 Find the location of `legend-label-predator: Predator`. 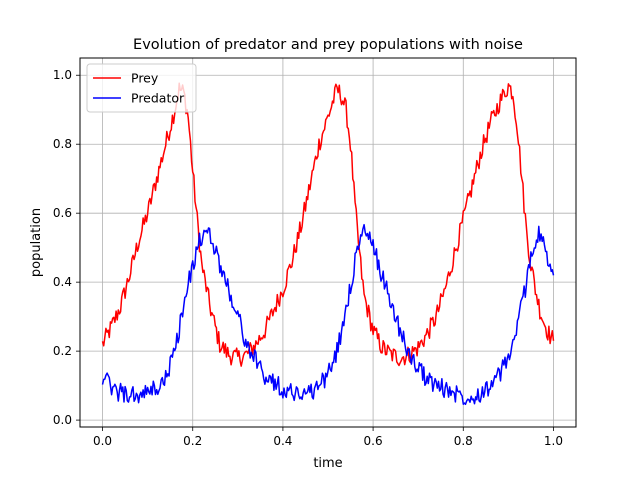

legend-label-predator: Predator is located at coordinates (158, 98).